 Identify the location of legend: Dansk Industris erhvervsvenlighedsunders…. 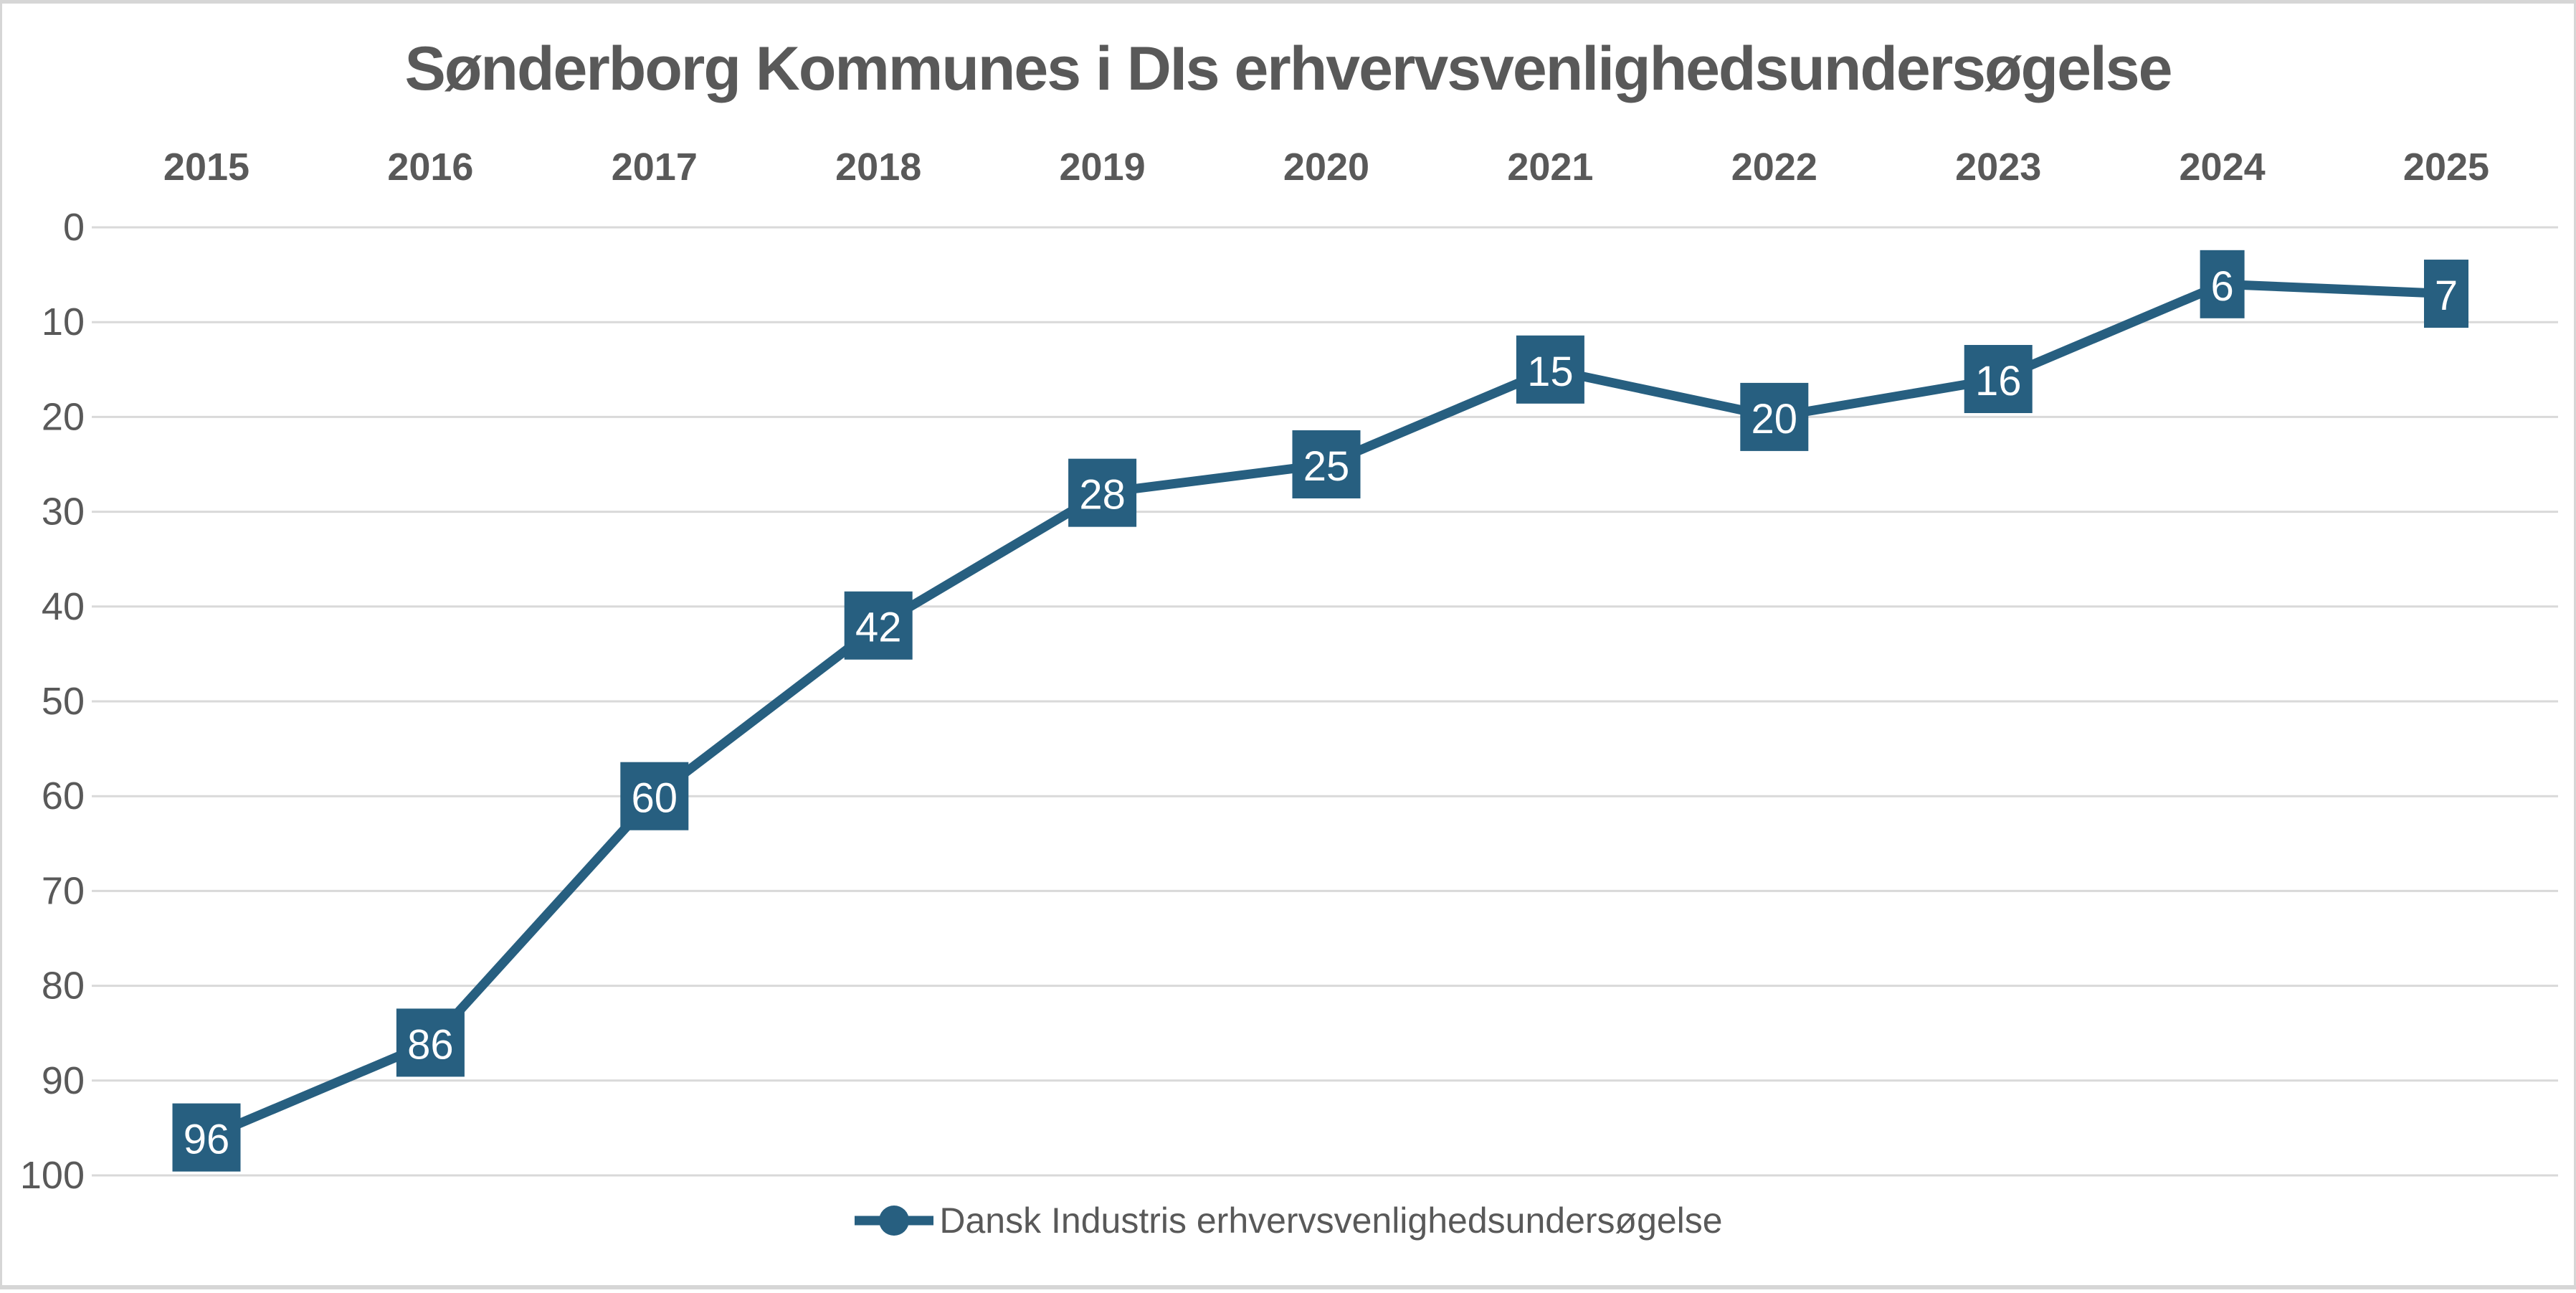
(1288, 1220).